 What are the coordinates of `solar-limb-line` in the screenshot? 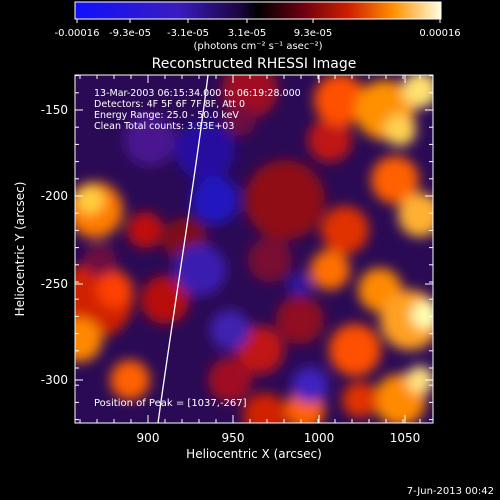 It's located at (183, 249).